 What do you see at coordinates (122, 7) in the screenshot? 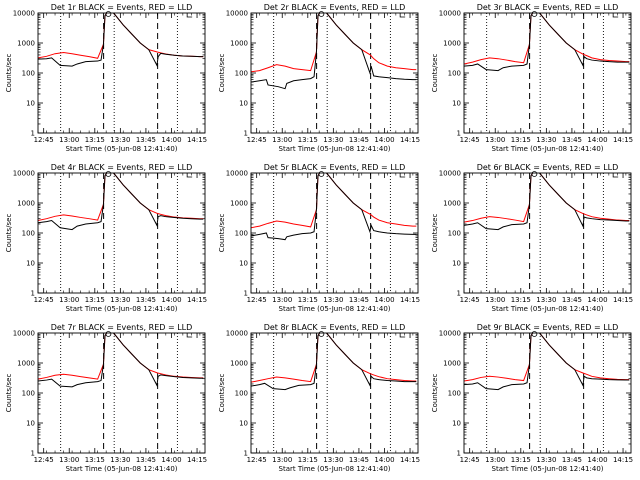
I see `panel-title: Det 1r BLACK = Events, RED = LLD` at bounding box center [122, 7].